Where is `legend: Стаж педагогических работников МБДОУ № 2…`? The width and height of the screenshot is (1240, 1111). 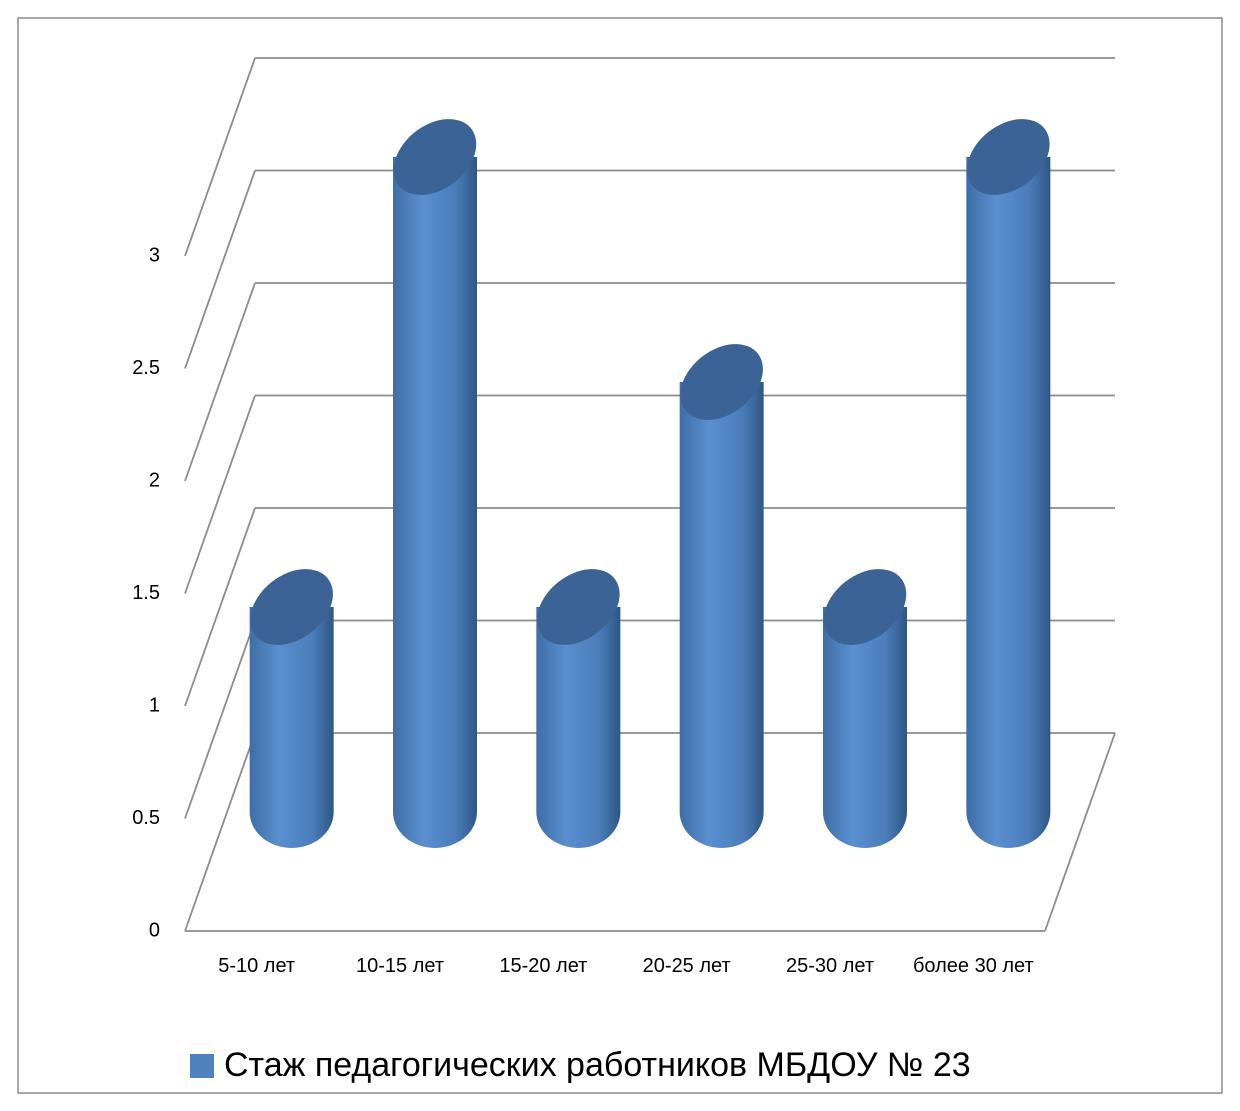 legend: Стаж педагогических работников МБДОУ № 2… is located at coordinates (580, 1065).